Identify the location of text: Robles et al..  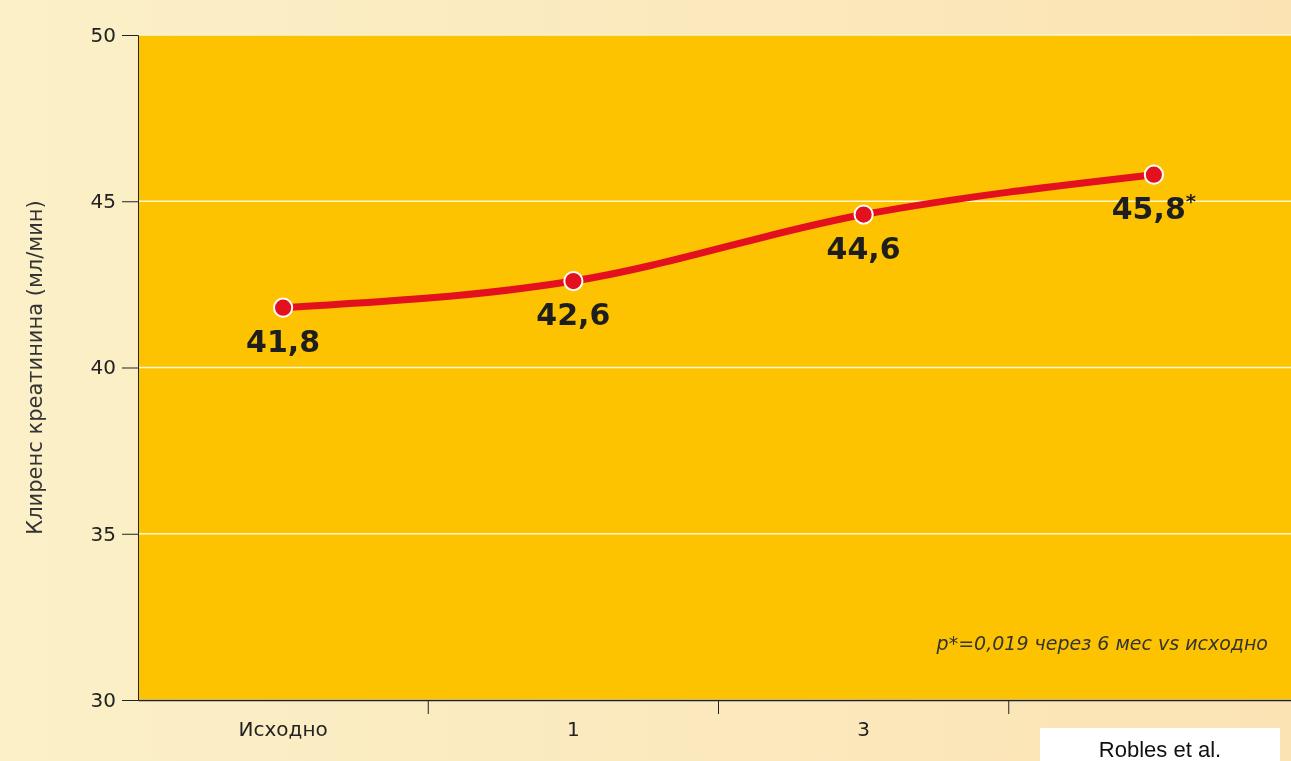
(1160, 749).